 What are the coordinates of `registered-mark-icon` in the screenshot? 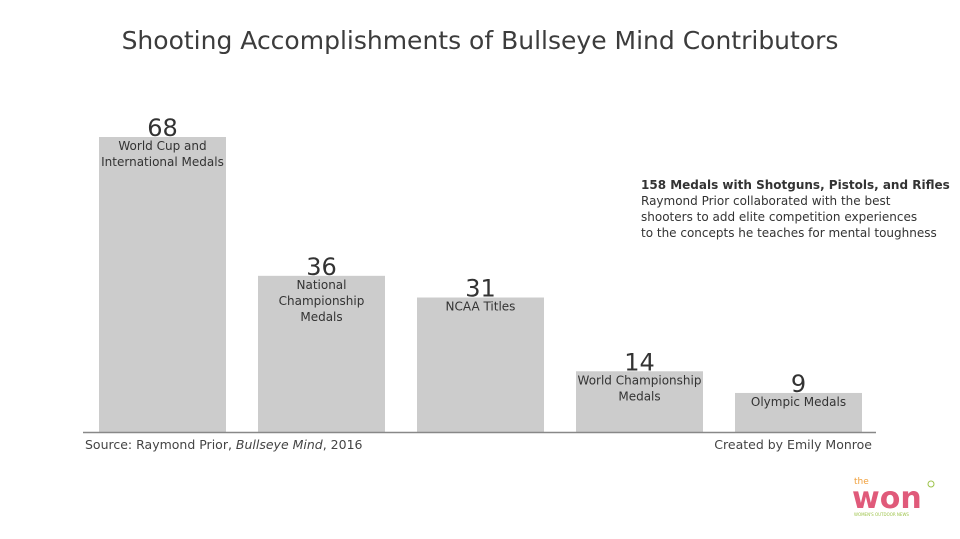 It's located at (931, 484).